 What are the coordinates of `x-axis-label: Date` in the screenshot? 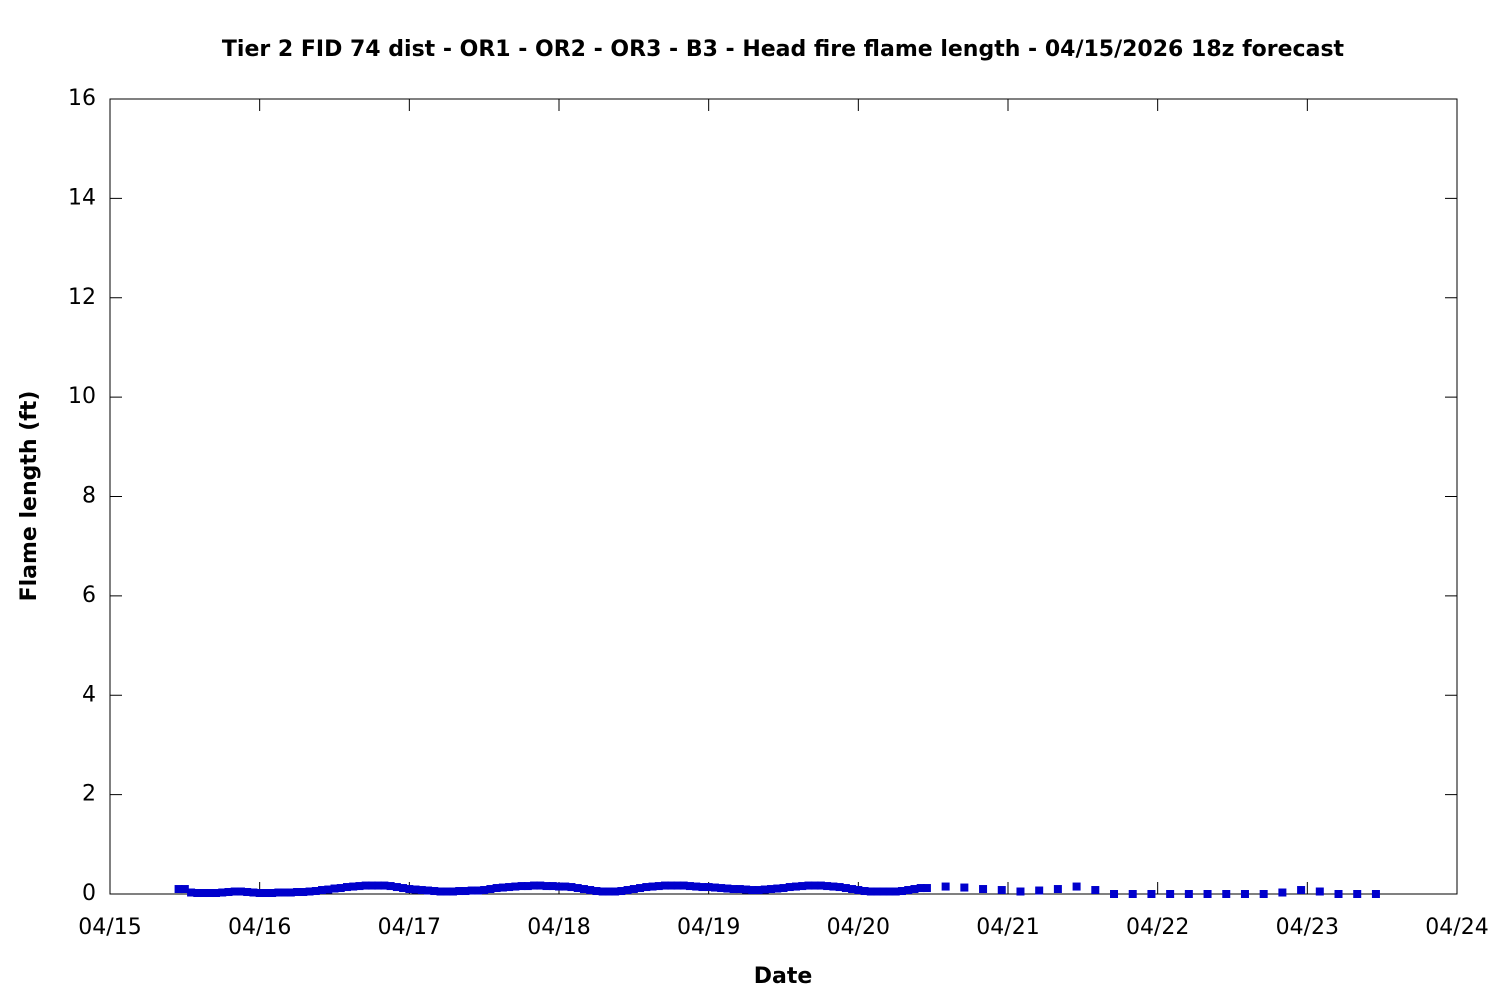 It's located at (783, 976).